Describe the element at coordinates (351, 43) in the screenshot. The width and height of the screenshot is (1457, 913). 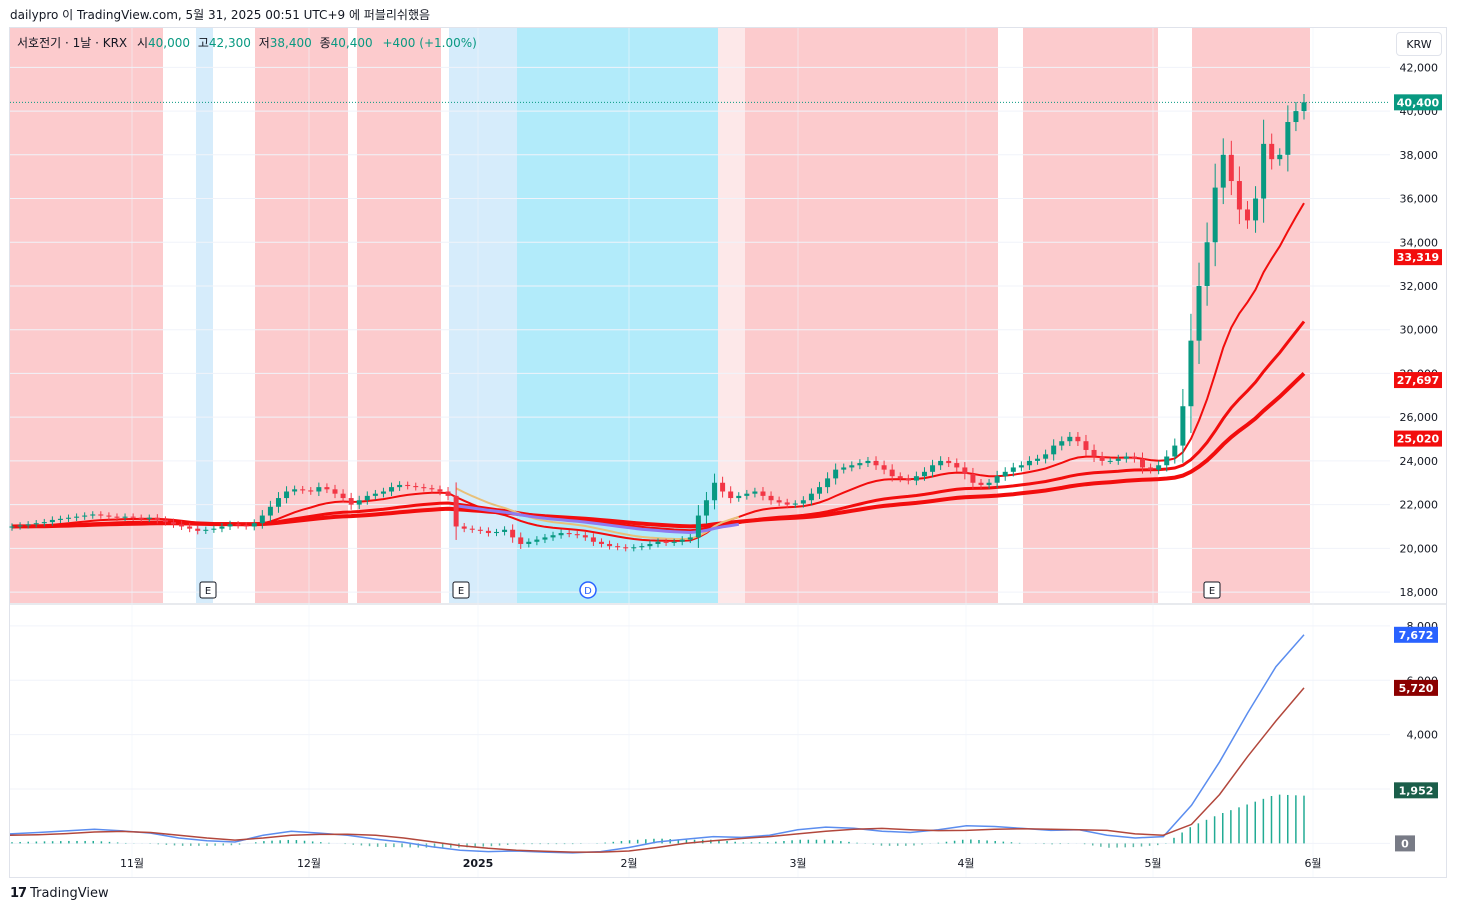
I see `close-value: 40,400` at that location.